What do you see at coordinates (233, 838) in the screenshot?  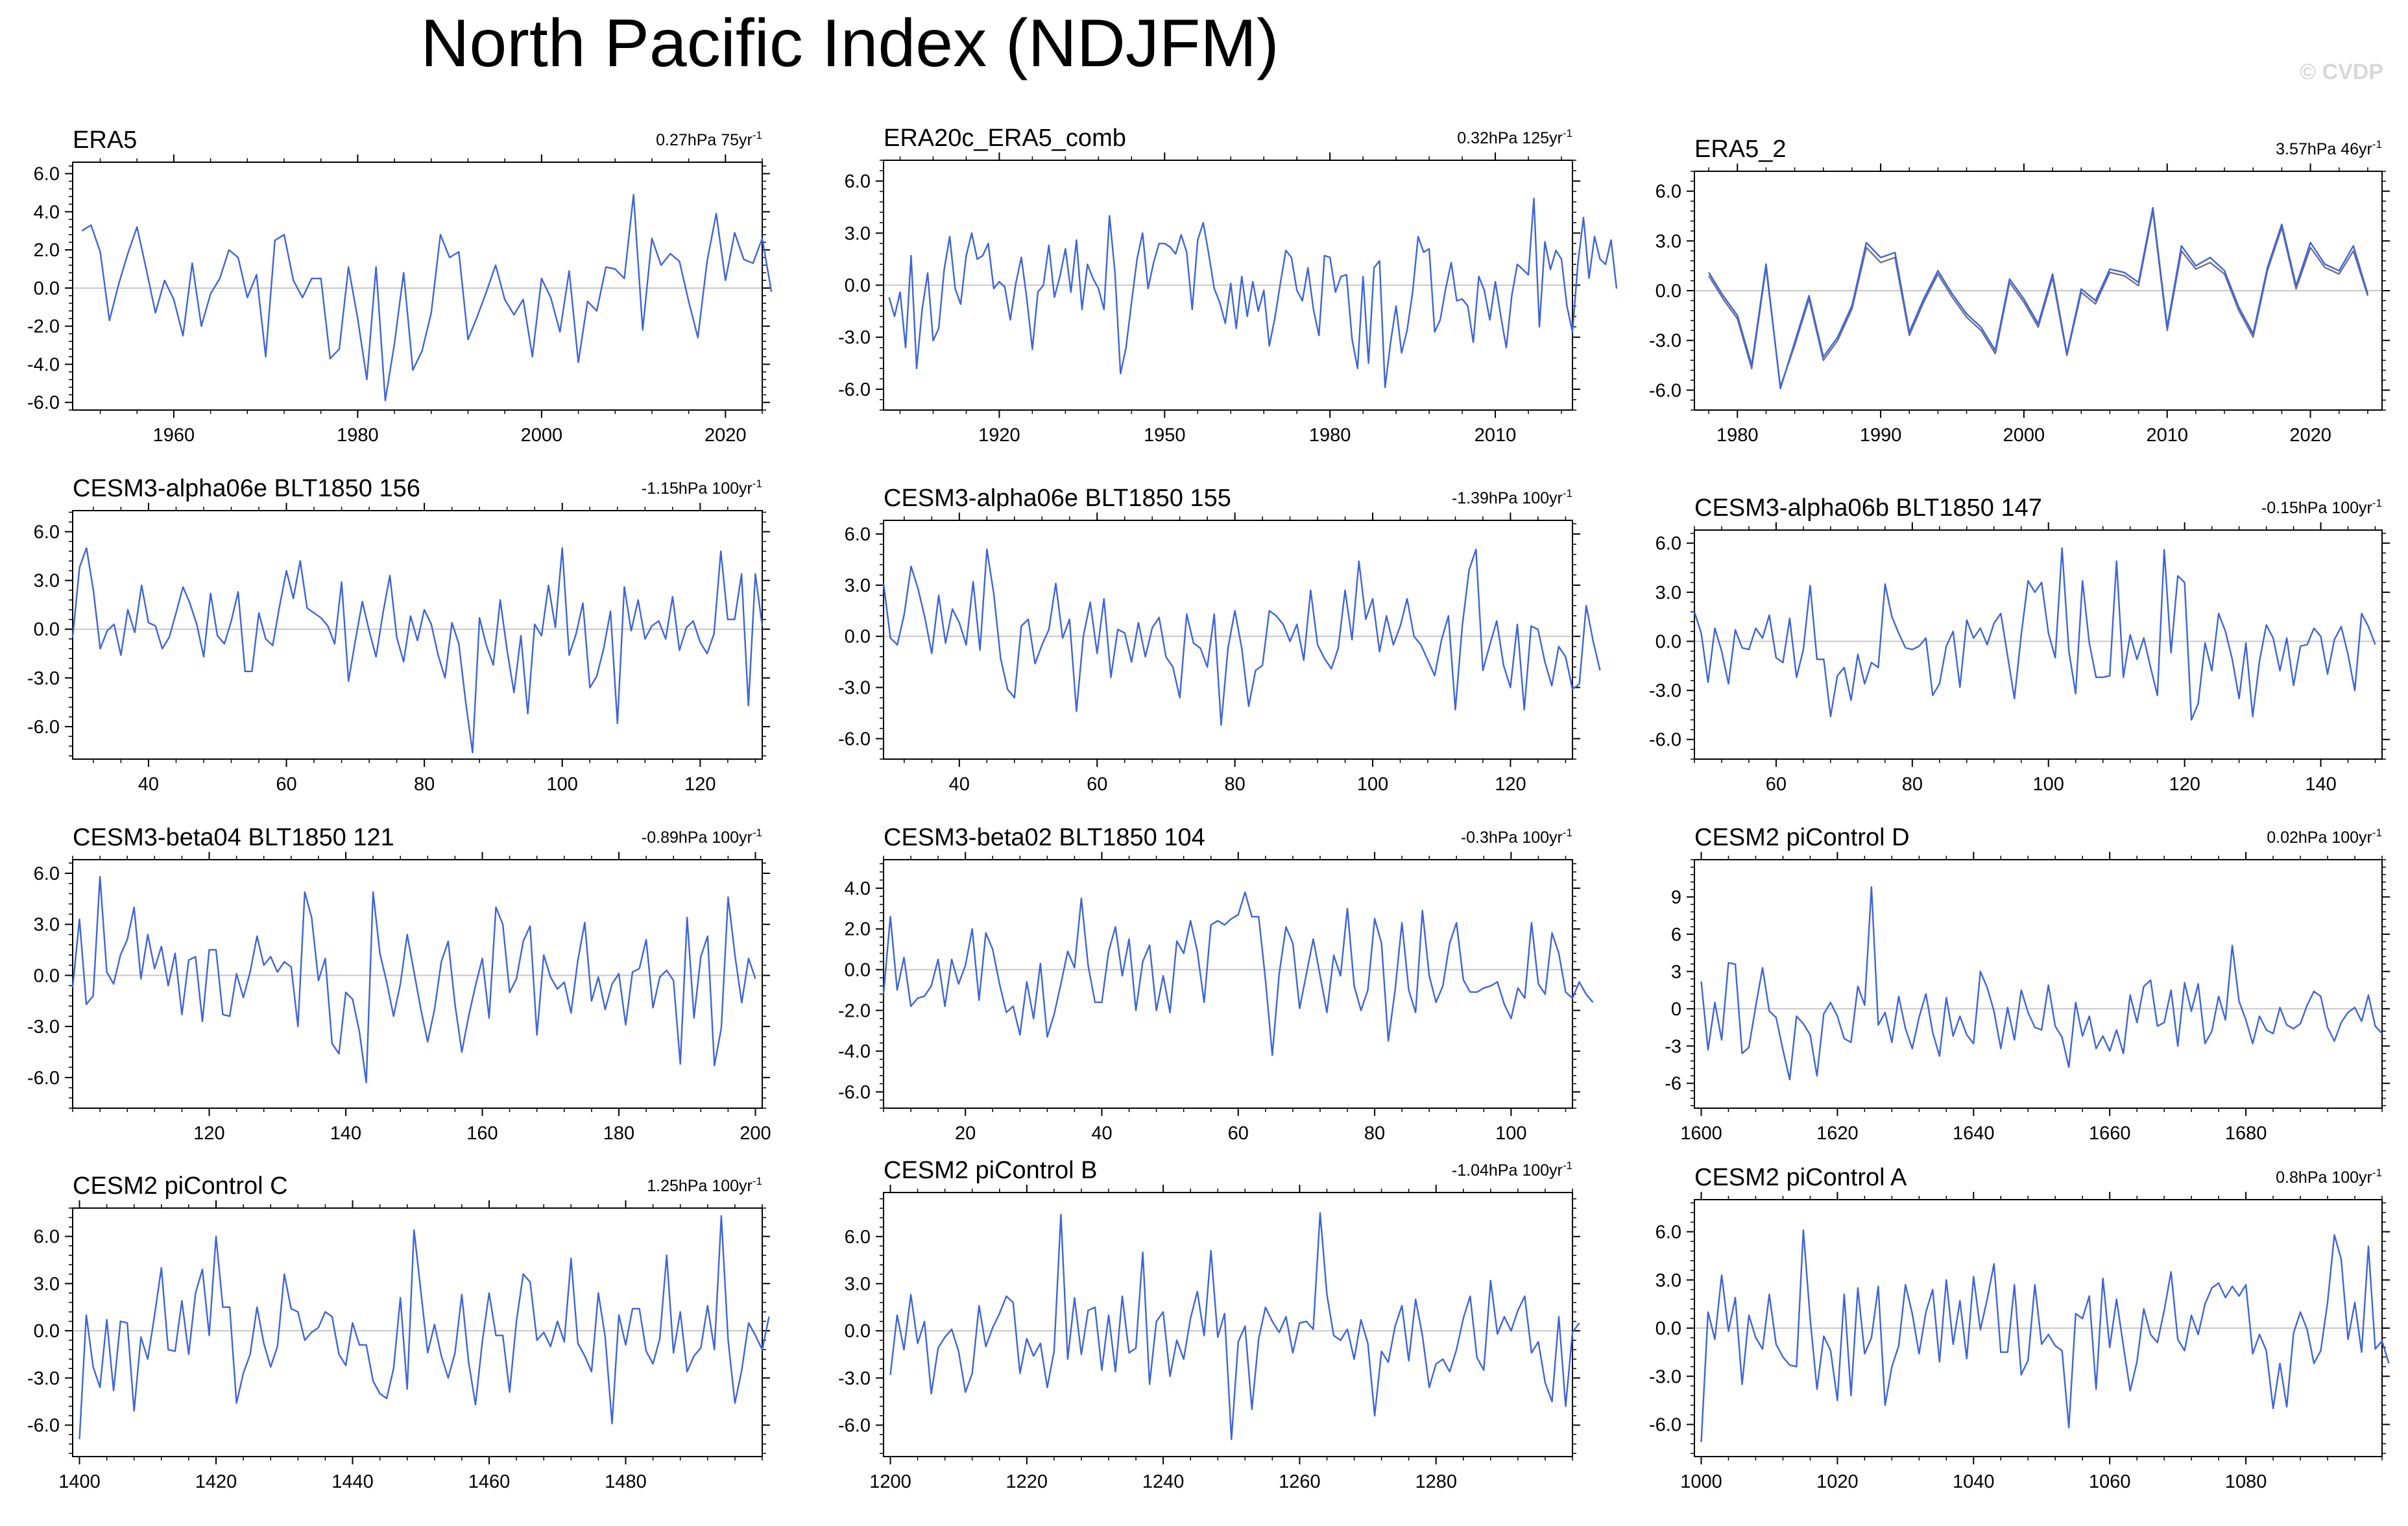 I see `panel-title: CESM3-beta04 BLT1850 121` at bounding box center [233, 838].